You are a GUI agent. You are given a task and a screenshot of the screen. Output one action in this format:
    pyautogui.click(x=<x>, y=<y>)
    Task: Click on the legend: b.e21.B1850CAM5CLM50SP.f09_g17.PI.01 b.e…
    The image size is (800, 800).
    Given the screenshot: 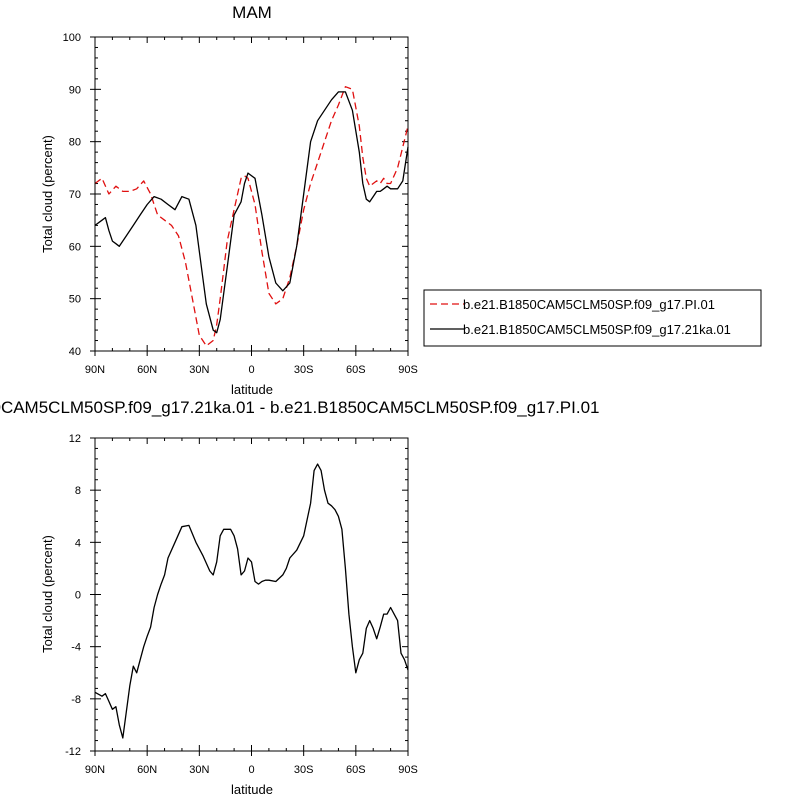 What is the action you would take?
    pyautogui.click(x=592, y=318)
    